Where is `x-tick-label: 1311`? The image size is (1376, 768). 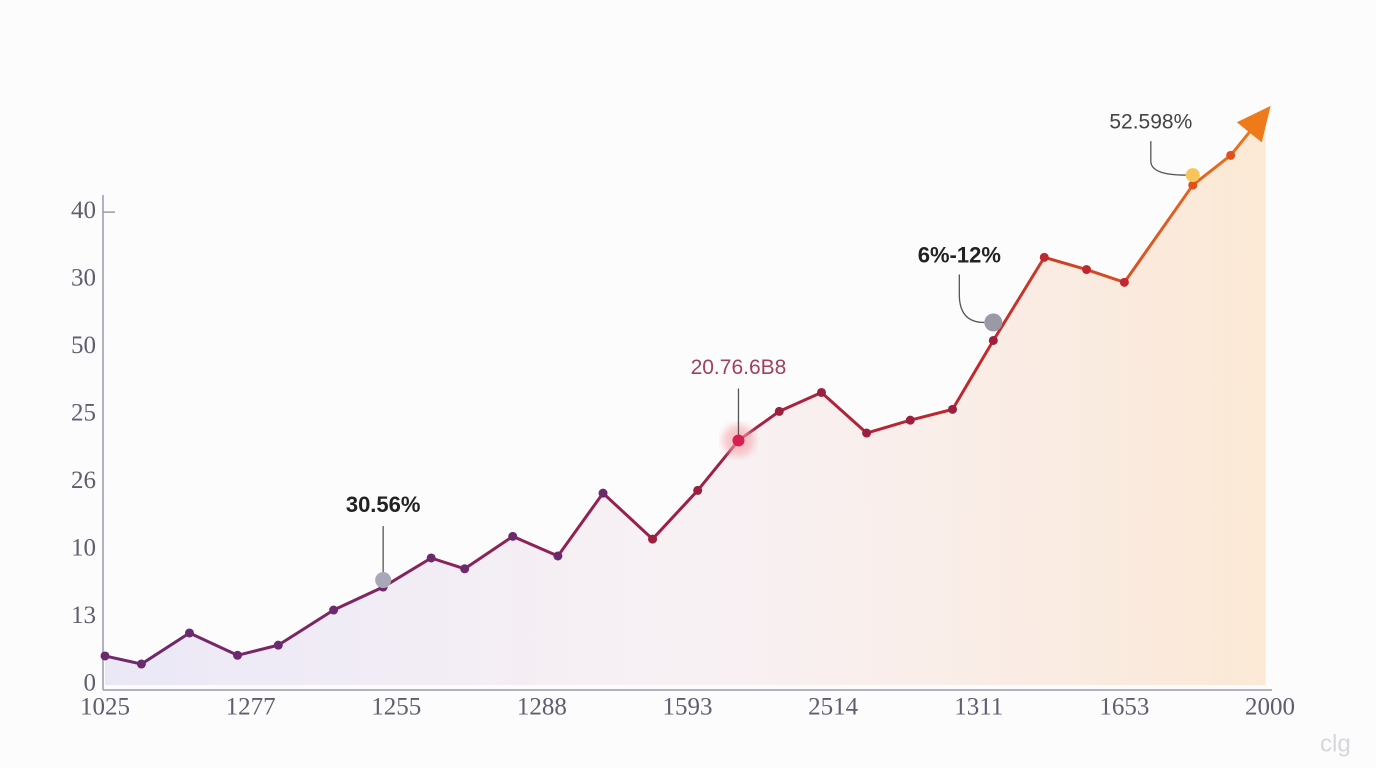 x-tick-label: 1311 is located at coordinates (978, 707).